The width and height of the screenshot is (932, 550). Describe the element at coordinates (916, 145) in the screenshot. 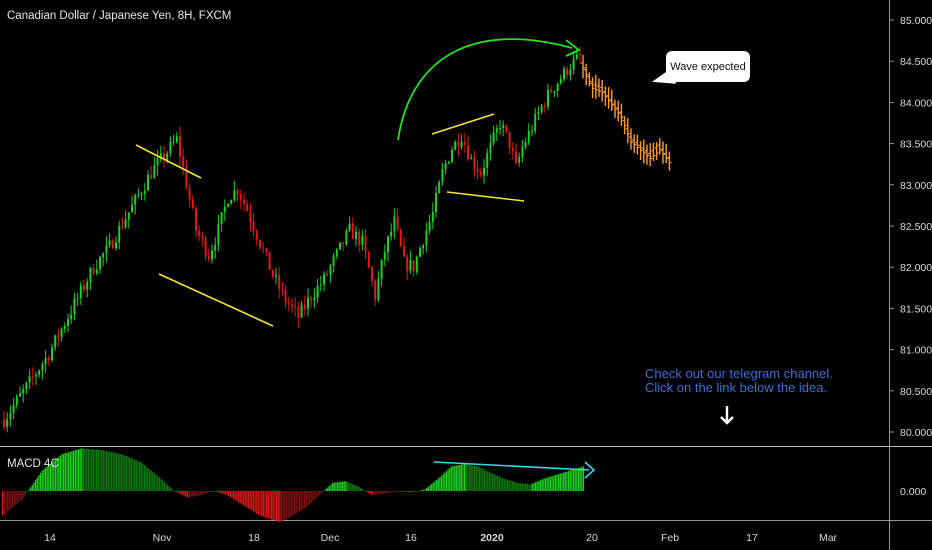

I see `price-tick-label: 83.500` at that location.